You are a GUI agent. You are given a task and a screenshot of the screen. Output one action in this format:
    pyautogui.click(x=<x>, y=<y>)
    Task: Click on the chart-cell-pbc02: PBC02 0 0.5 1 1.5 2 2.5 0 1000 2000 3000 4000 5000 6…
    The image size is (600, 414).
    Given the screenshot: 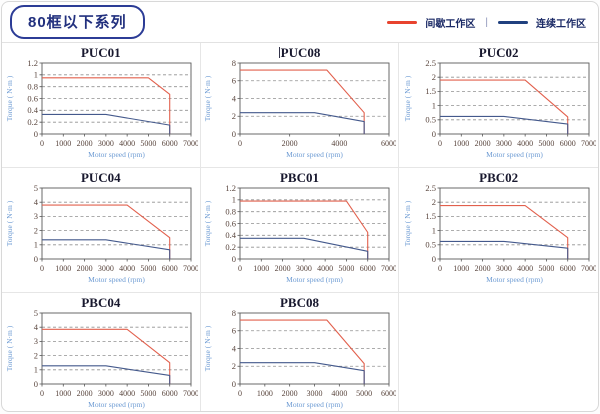 What is the action you would take?
    pyautogui.click(x=498, y=230)
    